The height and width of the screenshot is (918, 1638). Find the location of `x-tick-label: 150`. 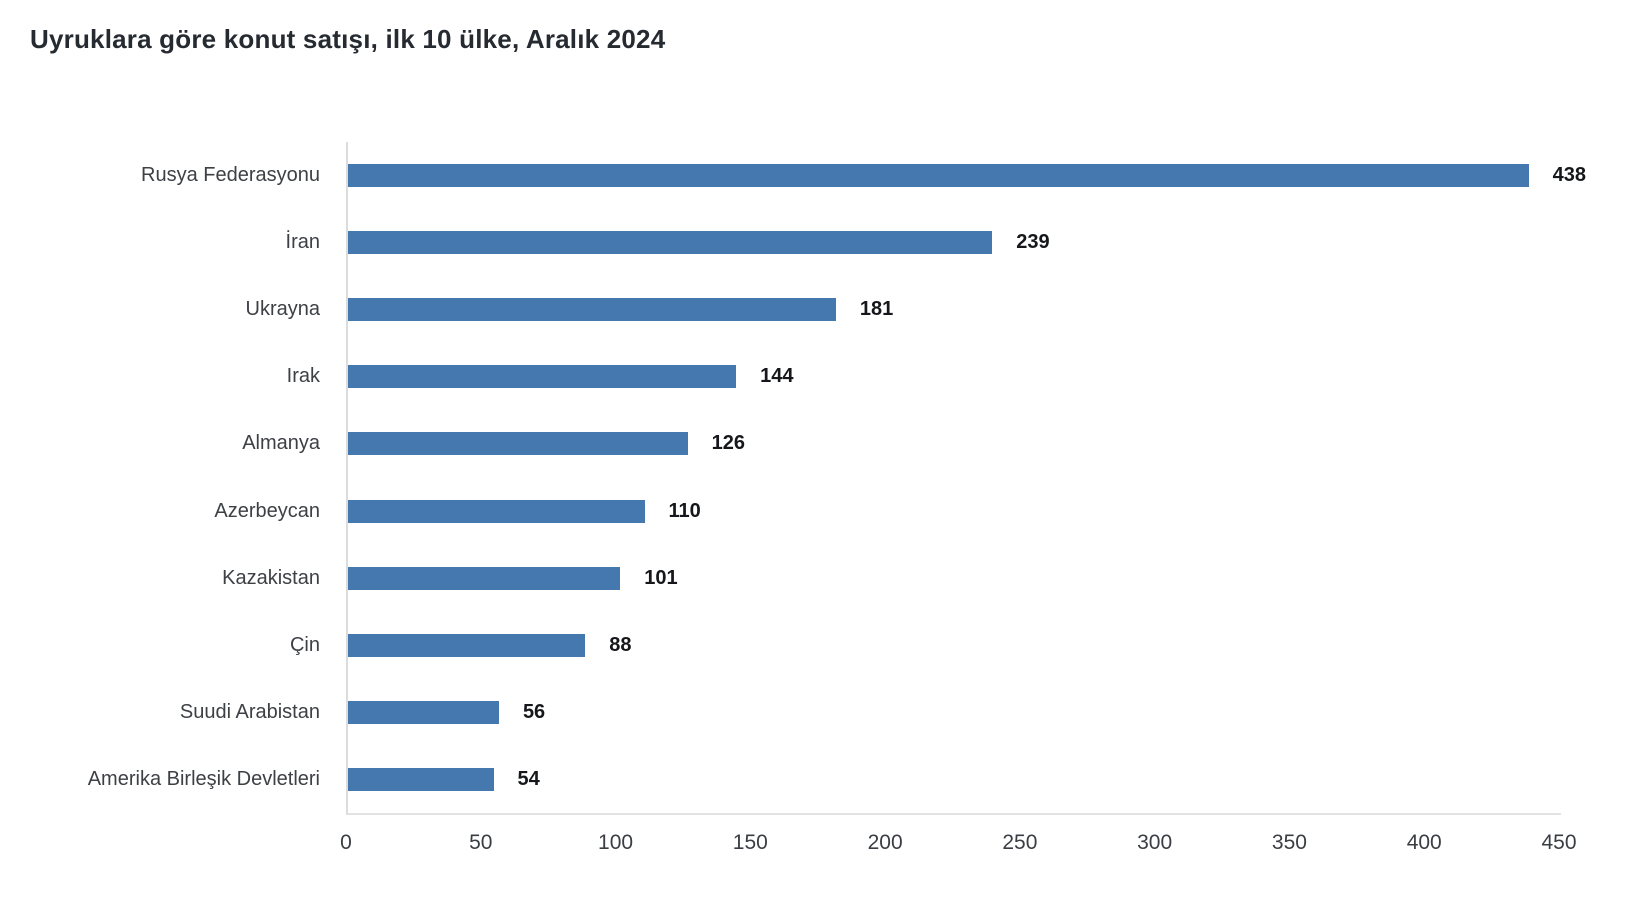

x-tick-label: 150 is located at coordinates (750, 842).